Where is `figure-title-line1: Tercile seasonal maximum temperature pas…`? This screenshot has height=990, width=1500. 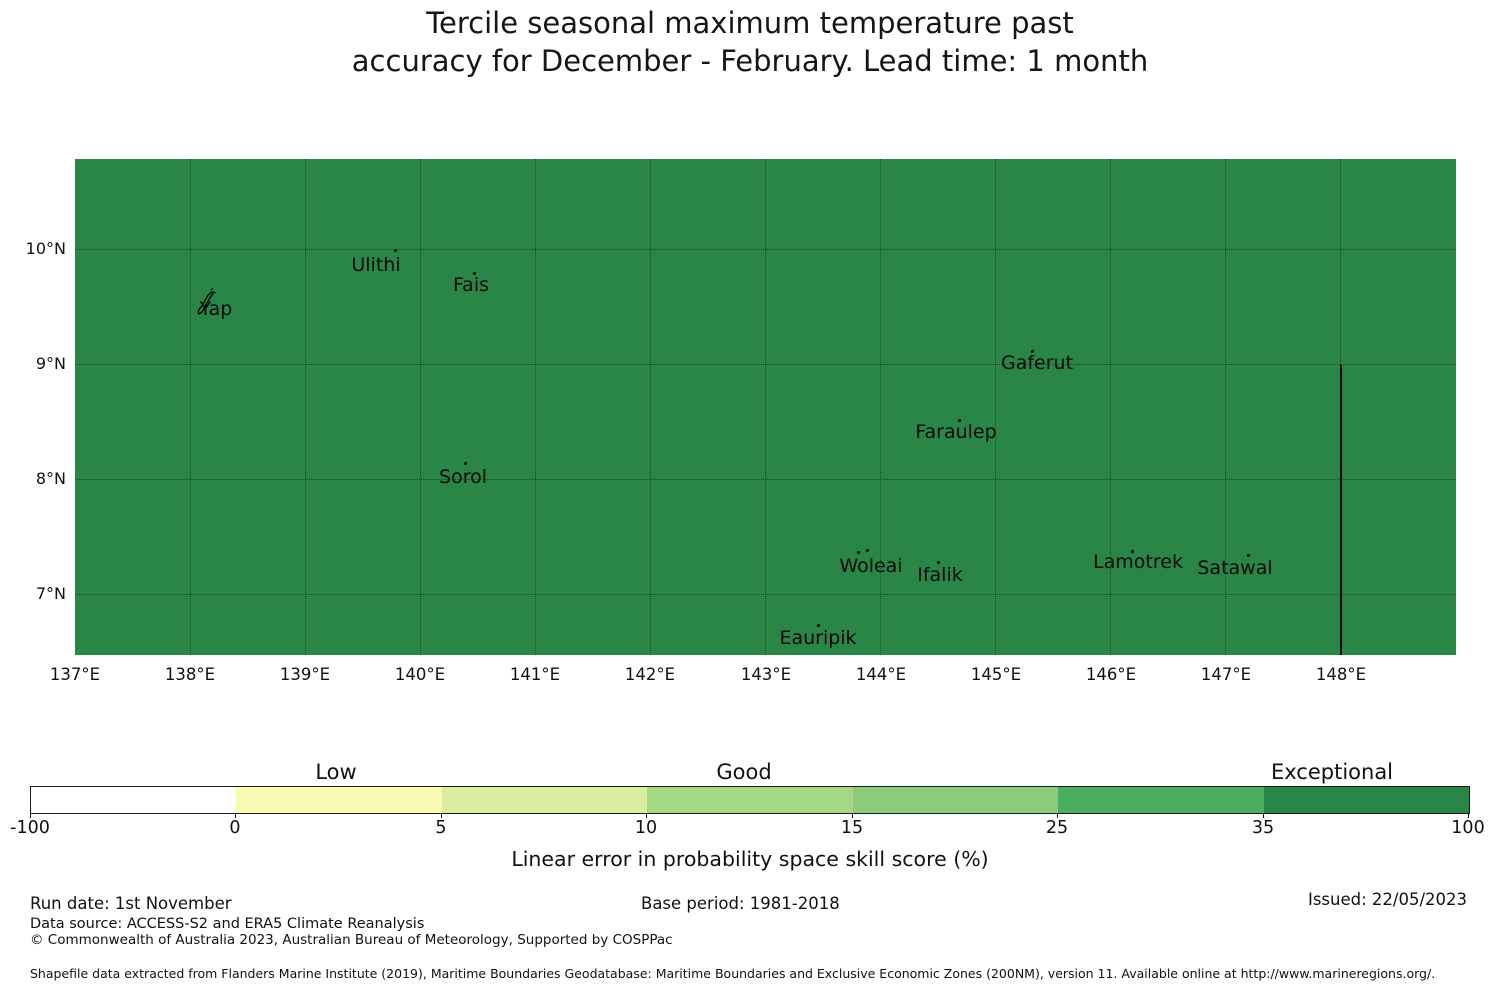
figure-title-line1: Tercile seasonal maximum temperature pas… is located at coordinates (750, 23).